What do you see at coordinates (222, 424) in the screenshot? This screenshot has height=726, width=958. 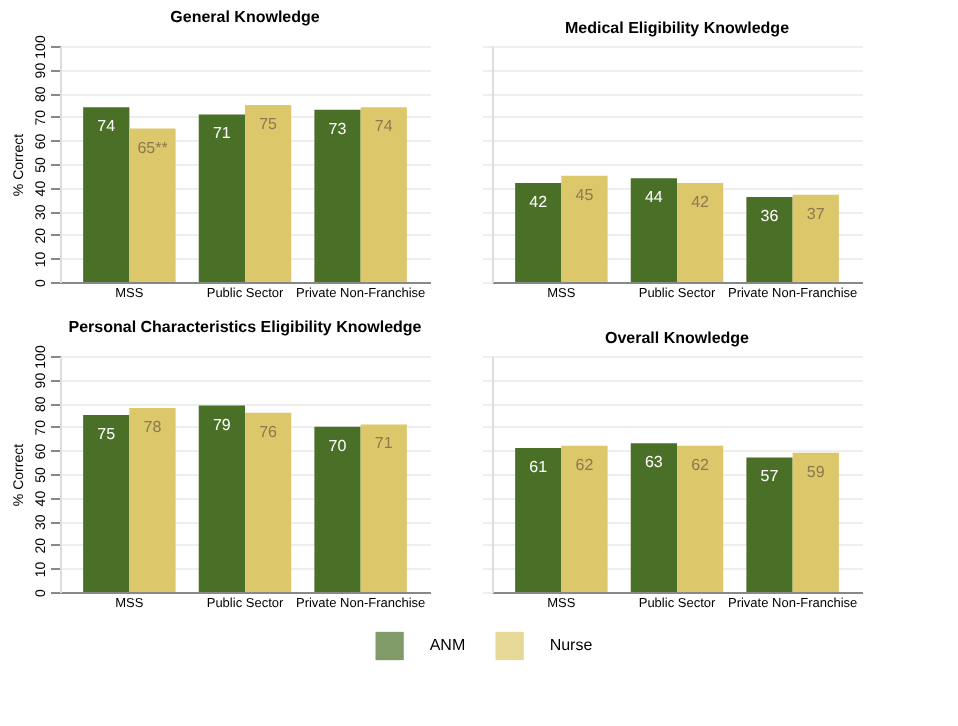 I see `data-label: 79` at bounding box center [222, 424].